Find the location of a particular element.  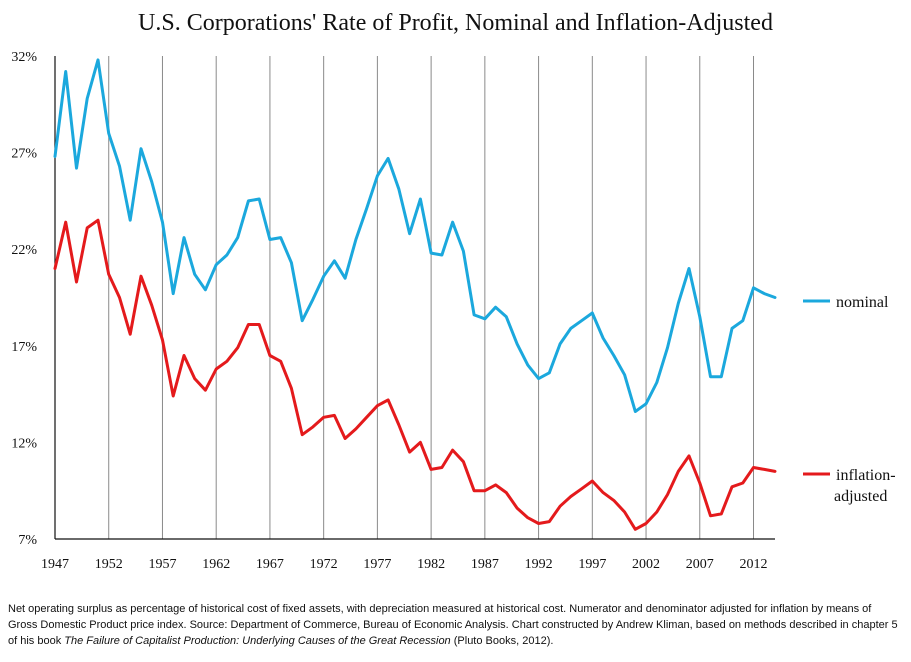

x-tick-label: 1962 is located at coordinates (216, 564).